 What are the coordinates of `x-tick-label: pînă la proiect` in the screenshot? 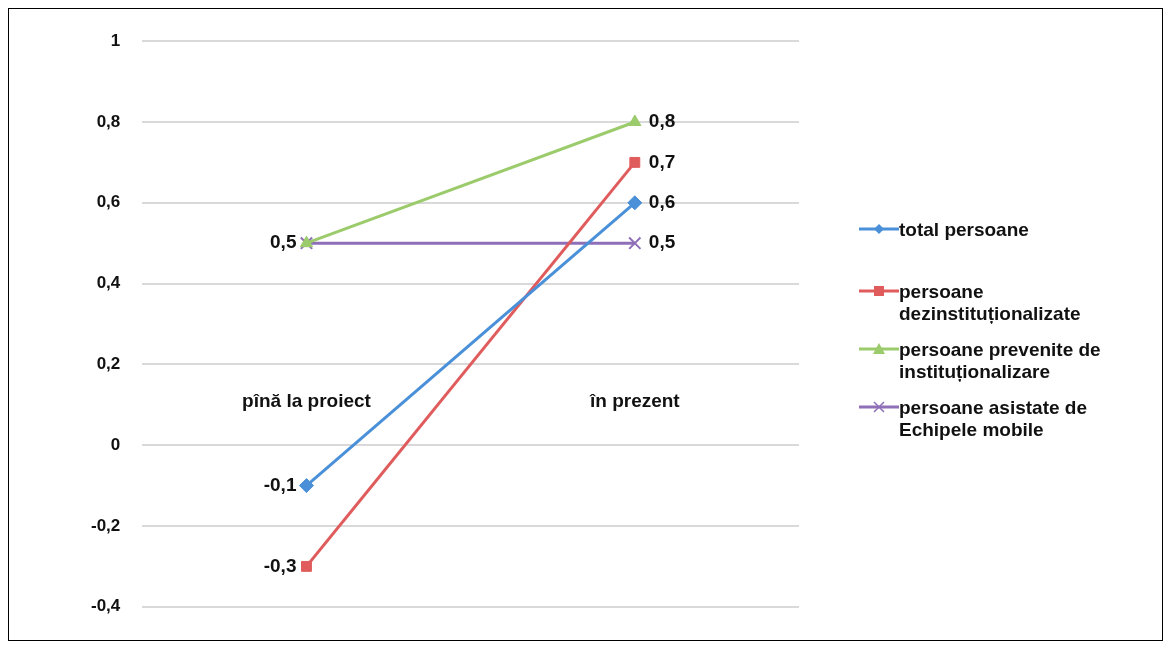 It's located at (307, 401).